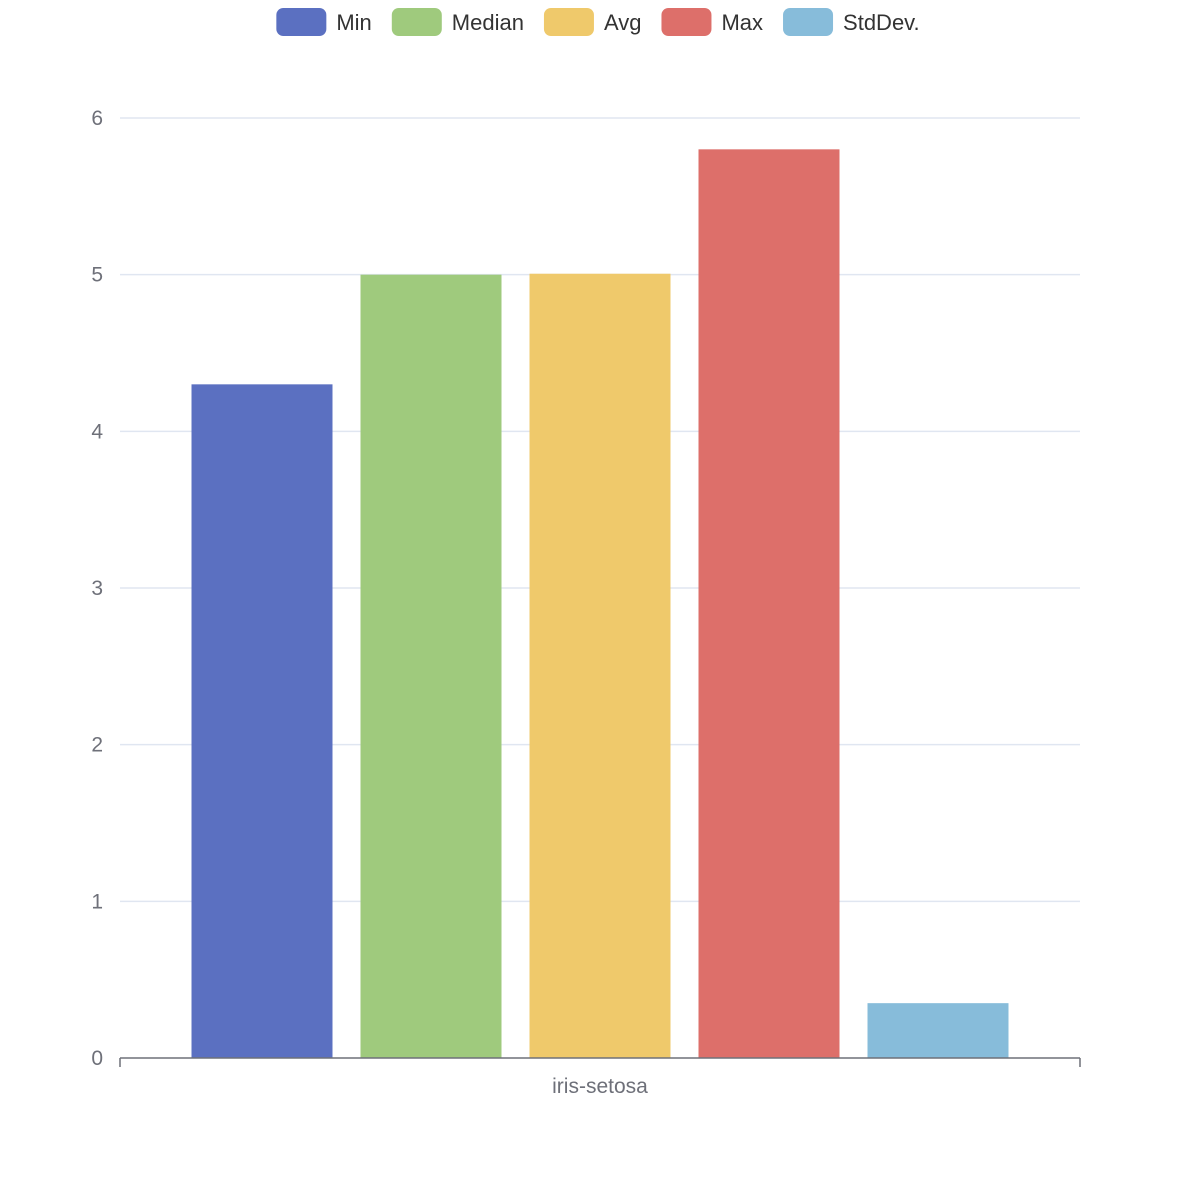 The height and width of the screenshot is (1196, 1196). I want to click on legend-label: Min, so click(353, 22).